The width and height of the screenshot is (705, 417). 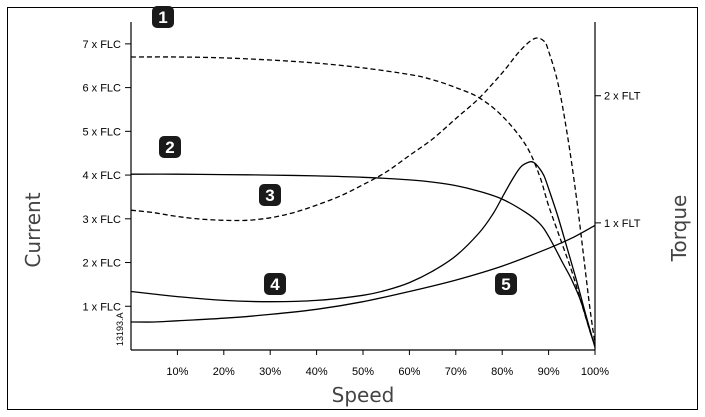 I want to click on y-right-ticks: 1 x FLT 2 x FLT, so click(x=618, y=160).